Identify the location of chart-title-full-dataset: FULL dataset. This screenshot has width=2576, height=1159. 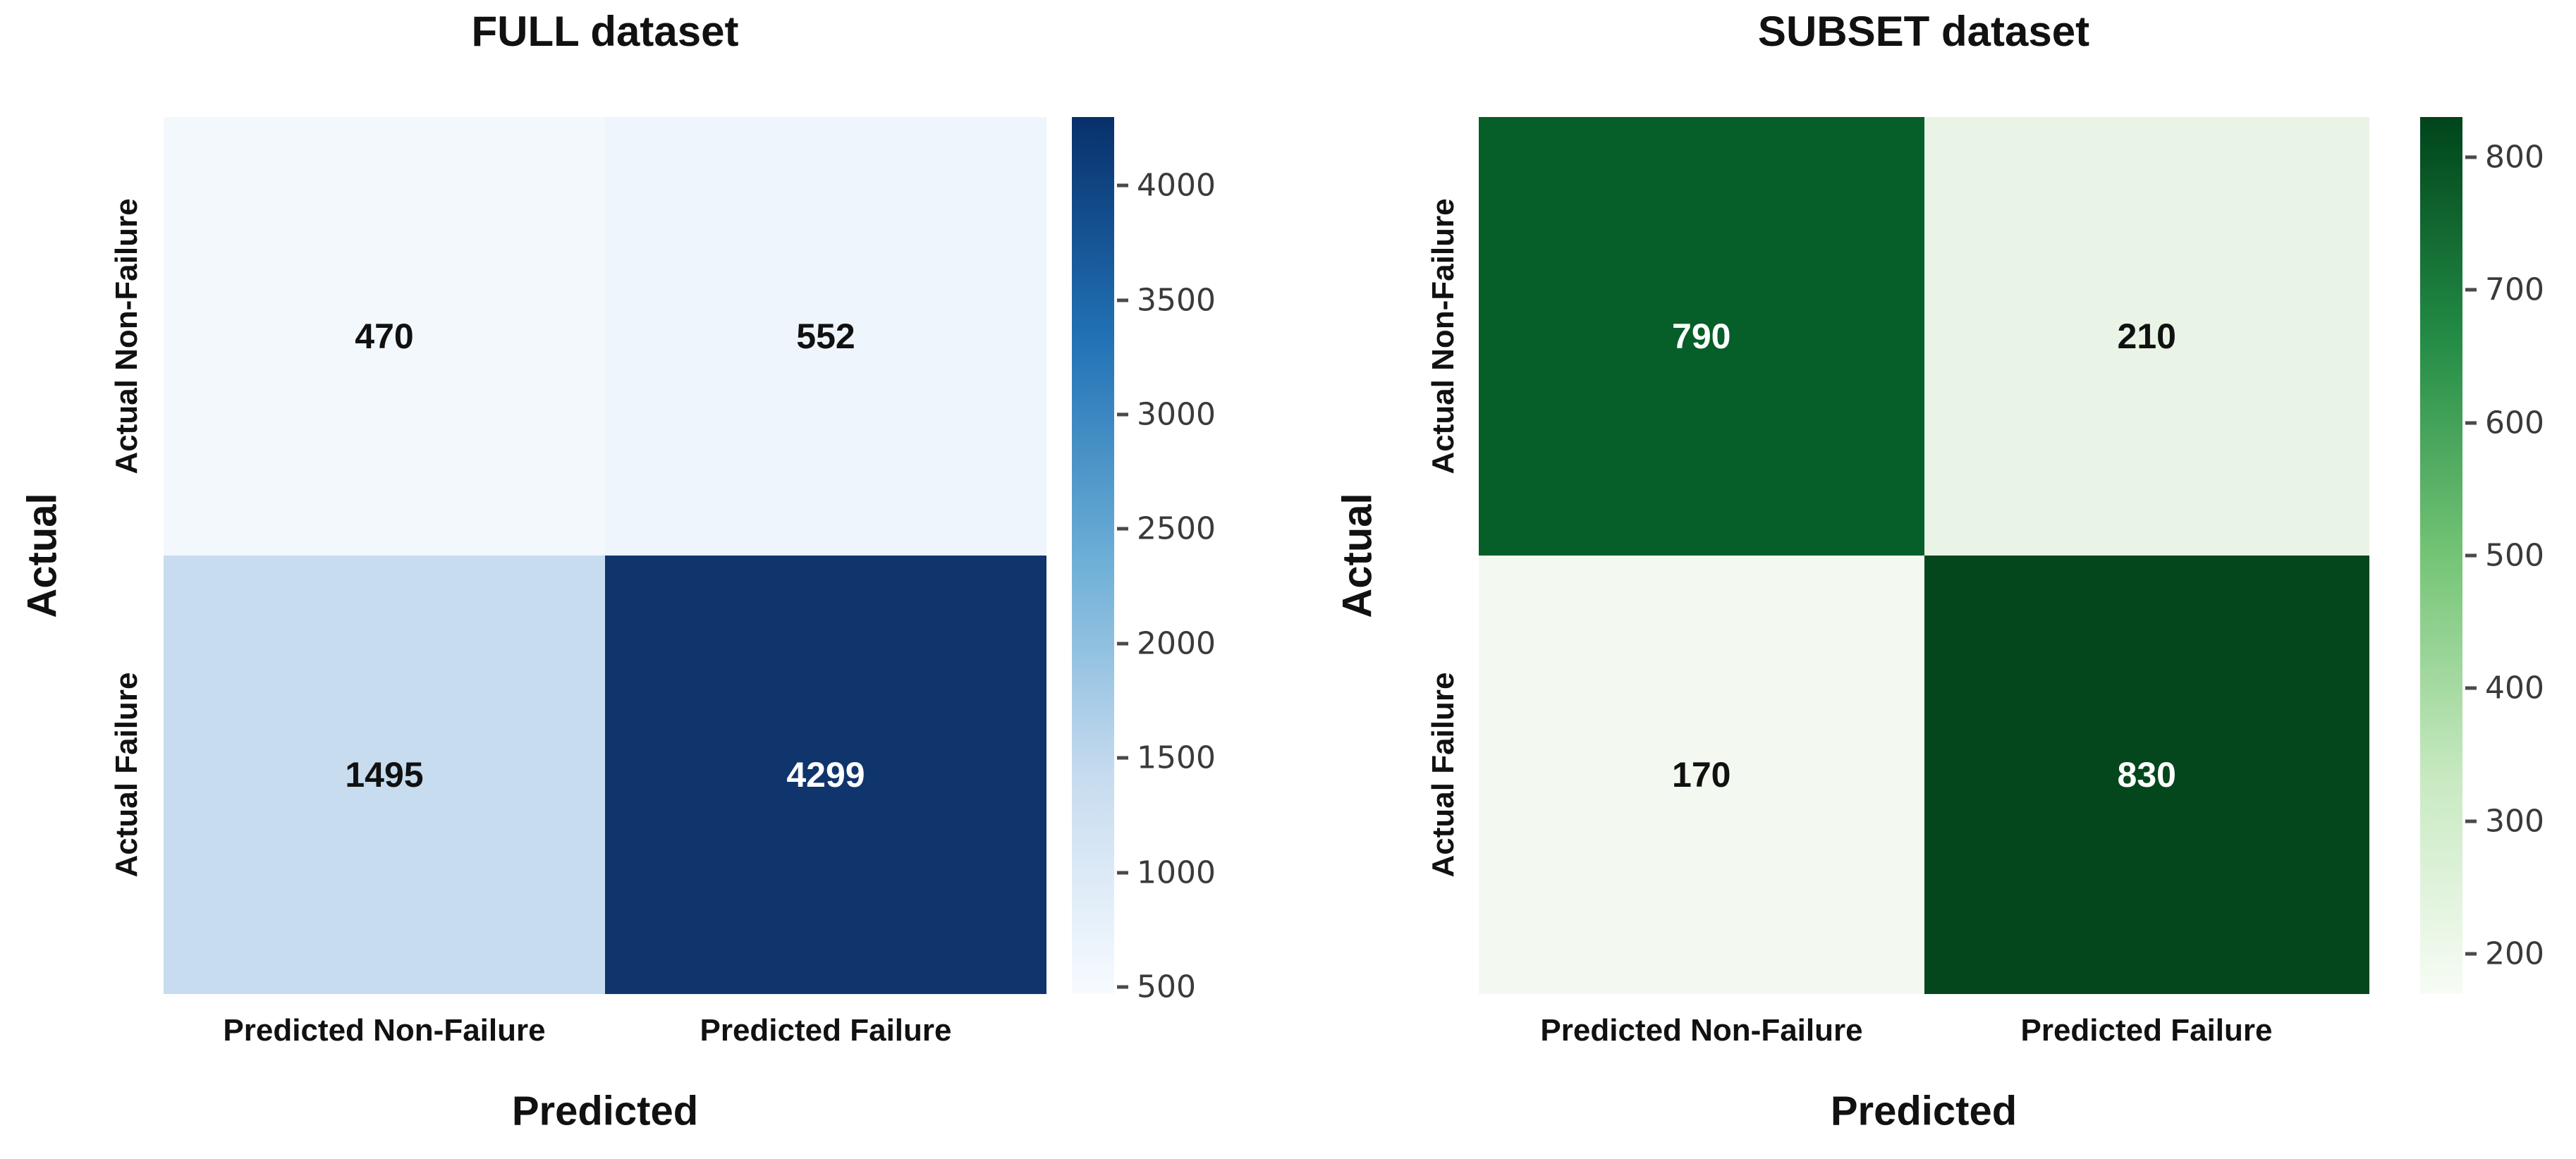
(605, 31).